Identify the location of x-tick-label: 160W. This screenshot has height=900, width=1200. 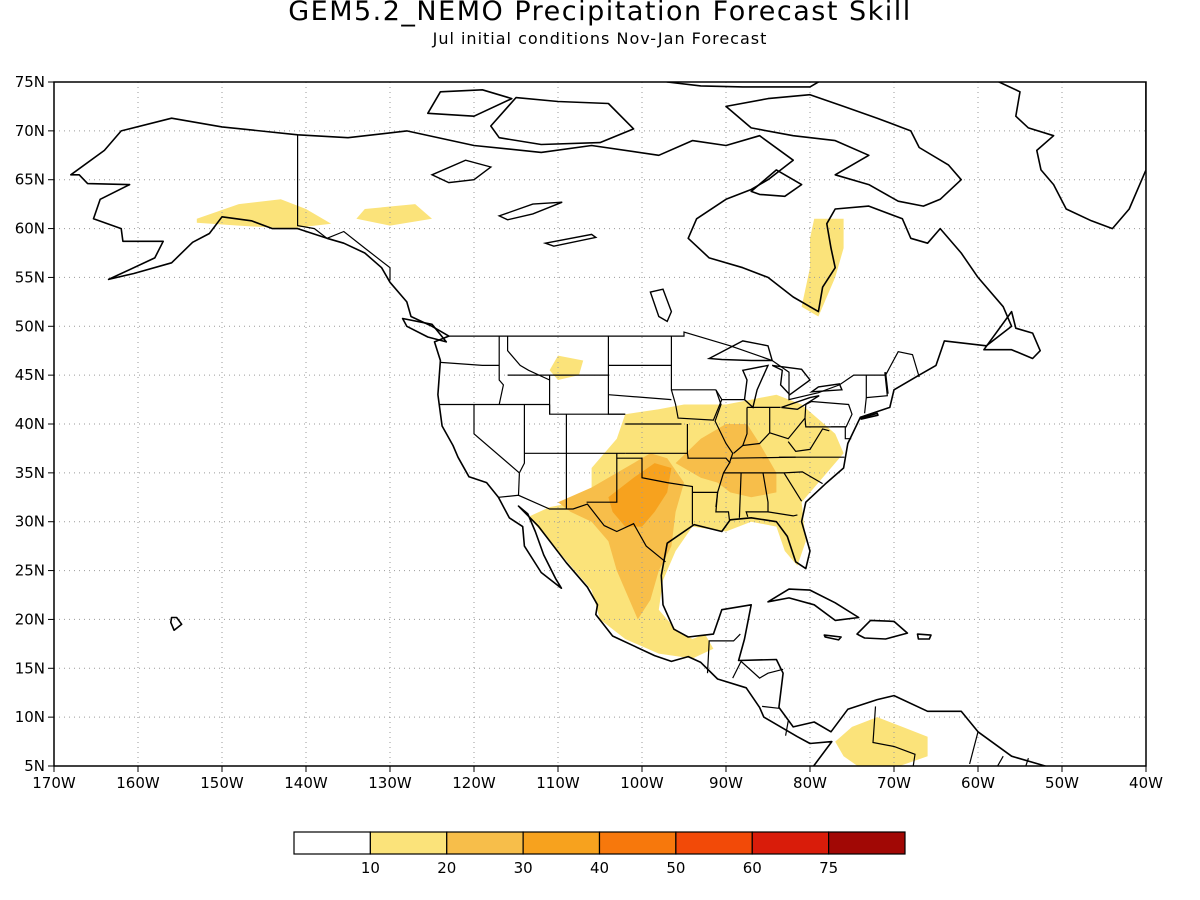
(138, 783).